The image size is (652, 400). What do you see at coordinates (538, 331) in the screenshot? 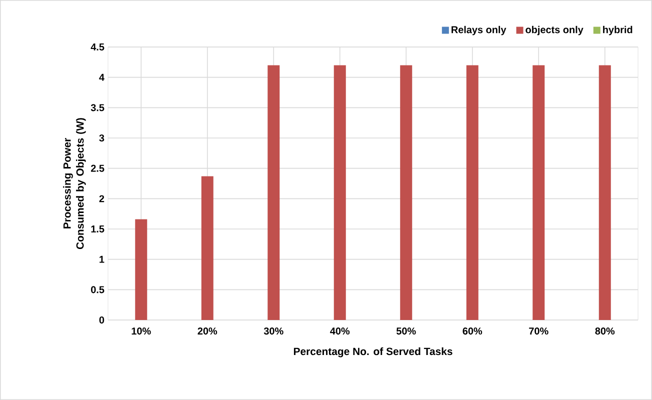
I see `x-tick-label: 70%` at bounding box center [538, 331].